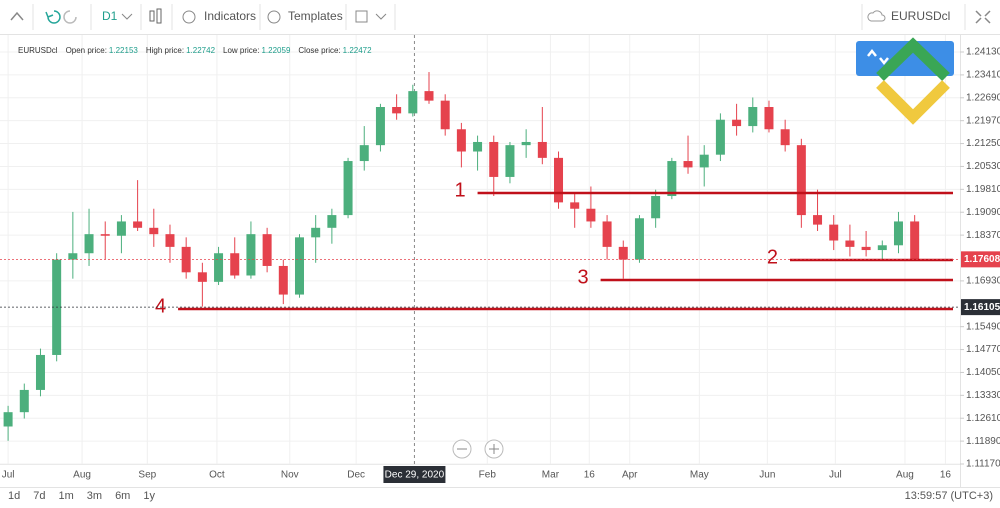 The height and width of the screenshot is (508, 1000). I want to click on range-button: 7d, so click(39, 496).